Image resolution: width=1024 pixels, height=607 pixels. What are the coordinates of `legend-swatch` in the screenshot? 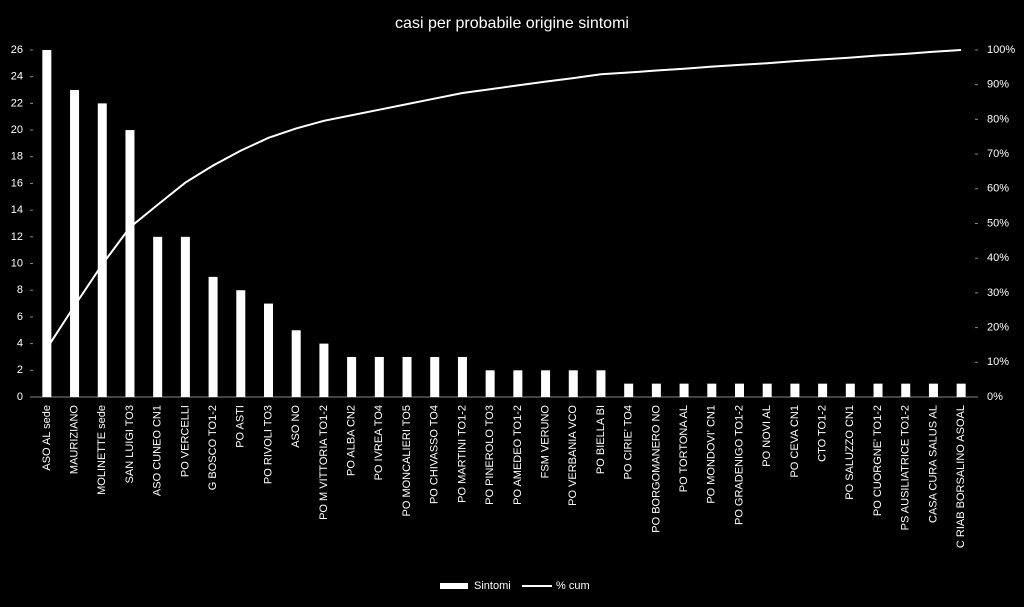 It's located at (454, 586).